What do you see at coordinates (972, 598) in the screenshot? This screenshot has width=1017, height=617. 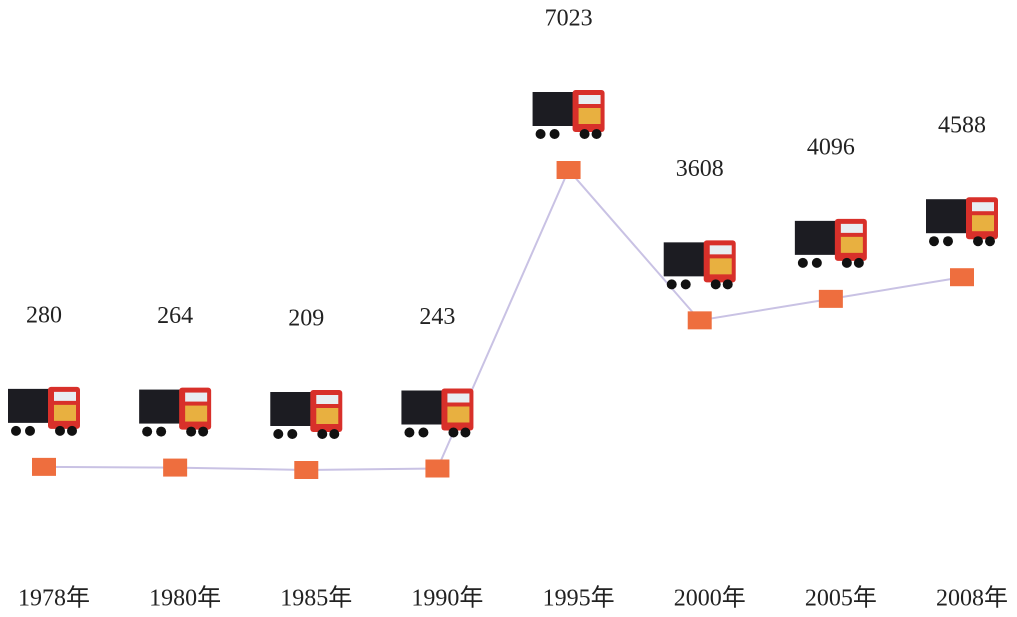 I see `x-tick-label: 2008年` at bounding box center [972, 598].